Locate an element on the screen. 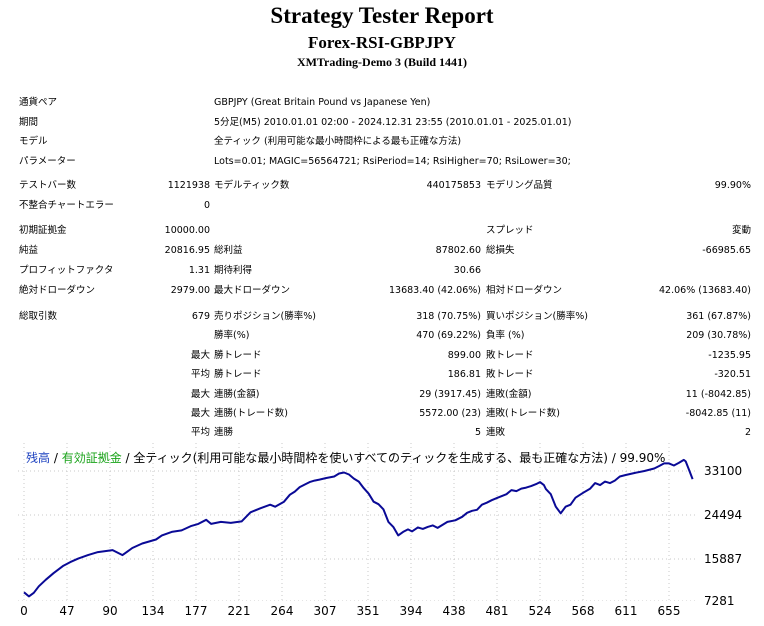 This screenshot has width=764, height=626. y-tick-label: 7281 is located at coordinates (719, 601).